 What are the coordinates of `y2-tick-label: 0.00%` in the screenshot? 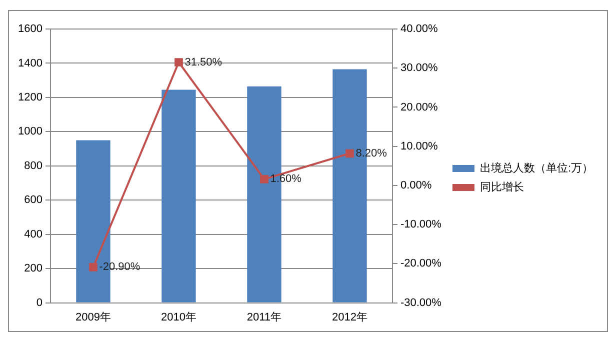 It's located at (416, 185).